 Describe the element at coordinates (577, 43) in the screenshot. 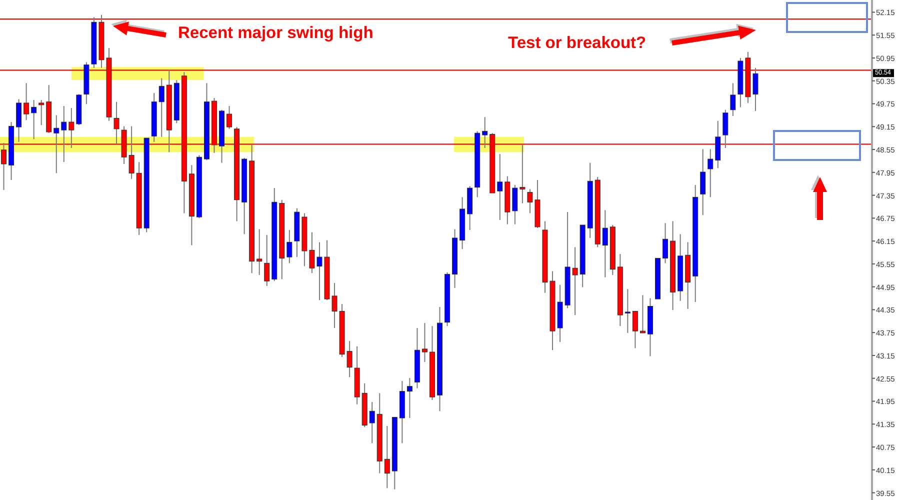

I see `annotation: Test or breakout?` at that location.